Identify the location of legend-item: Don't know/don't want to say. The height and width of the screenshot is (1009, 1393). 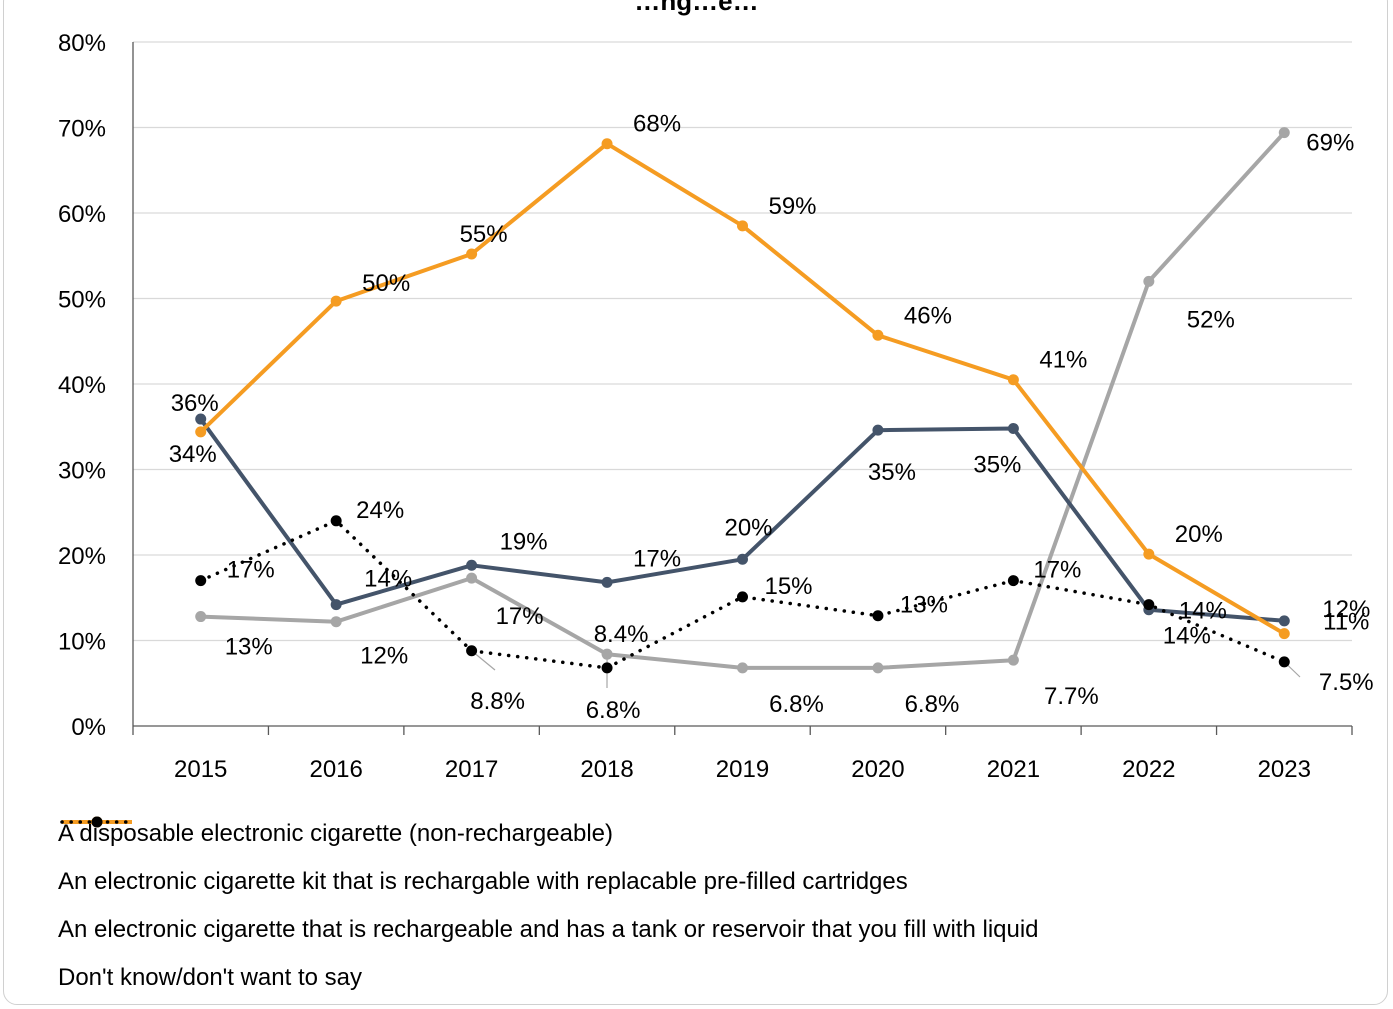
(548, 909).